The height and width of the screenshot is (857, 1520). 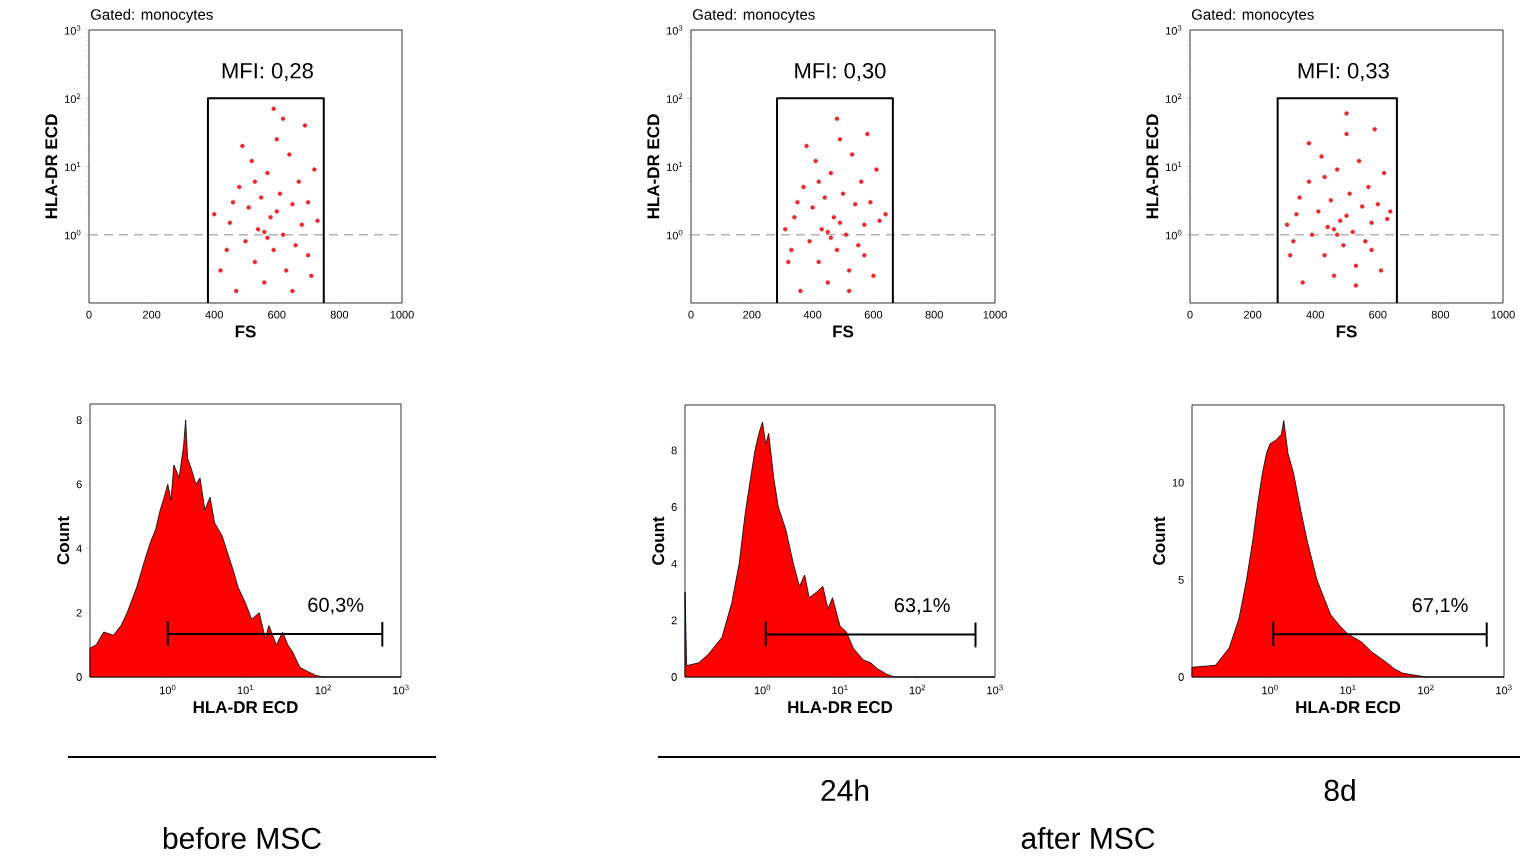 I want to click on annotation: MFI: 0,28, so click(x=267, y=72).